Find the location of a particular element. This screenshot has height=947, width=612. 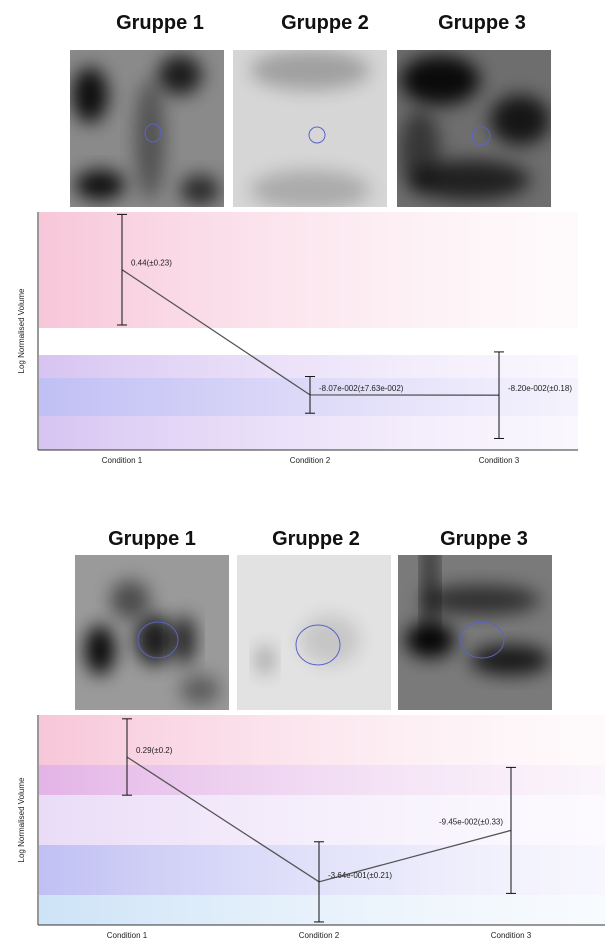

data-label: -9.45e-002(±0.33) is located at coordinates (471, 821).